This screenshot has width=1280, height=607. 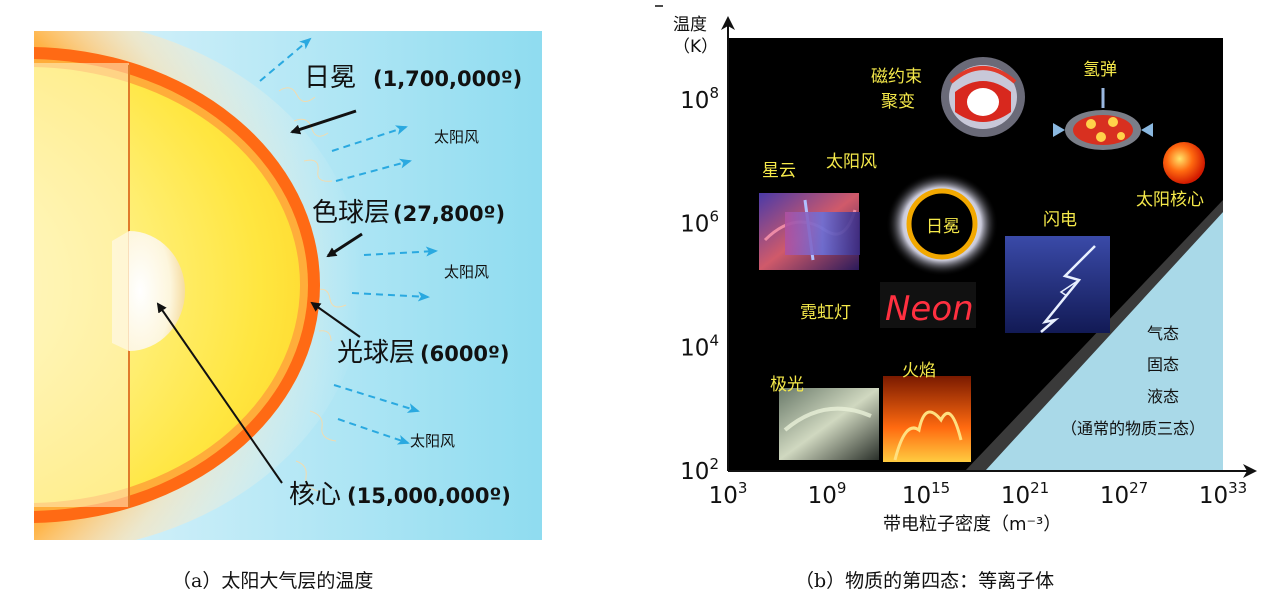 What do you see at coordinates (787, 385) in the screenshot?
I see `label-aurora: 极光` at bounding box center [787, 385].